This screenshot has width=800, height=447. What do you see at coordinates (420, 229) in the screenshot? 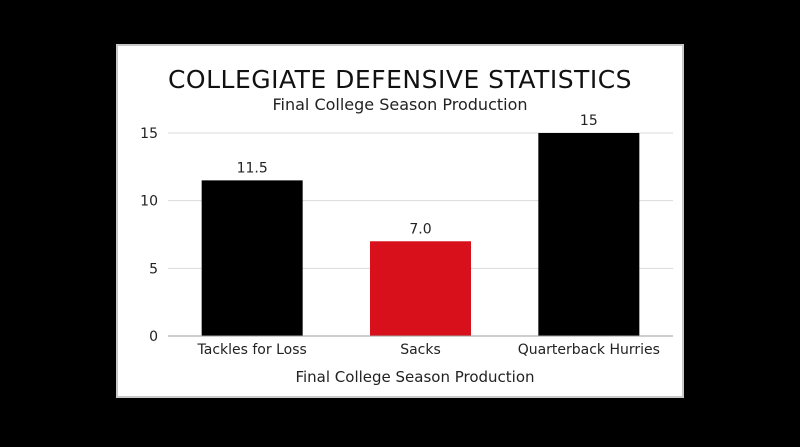
I see `data-label: 7.0` at bounding box center [420, 229].